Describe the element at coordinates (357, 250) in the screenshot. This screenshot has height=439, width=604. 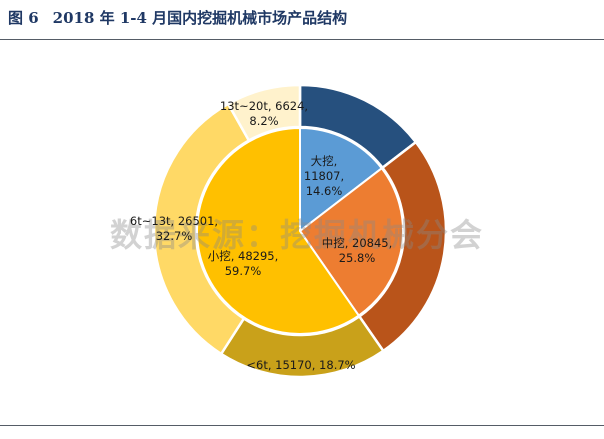
I see `label-mid: 中挖, 20845, 25.8%` at that location.